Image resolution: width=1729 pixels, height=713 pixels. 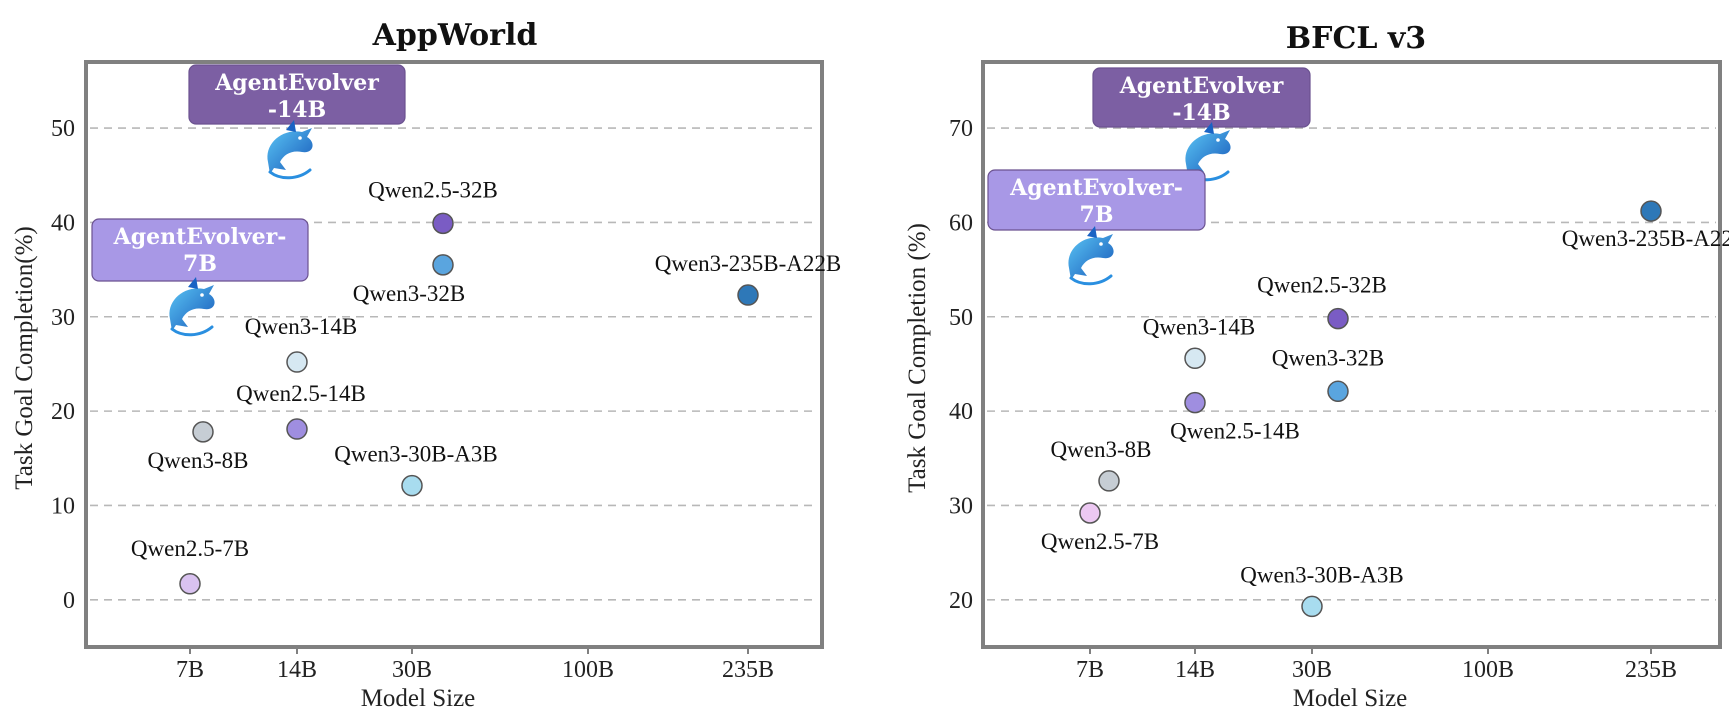 I want to click on chart-title: BFCL v3, so click(x=1356, y=38).